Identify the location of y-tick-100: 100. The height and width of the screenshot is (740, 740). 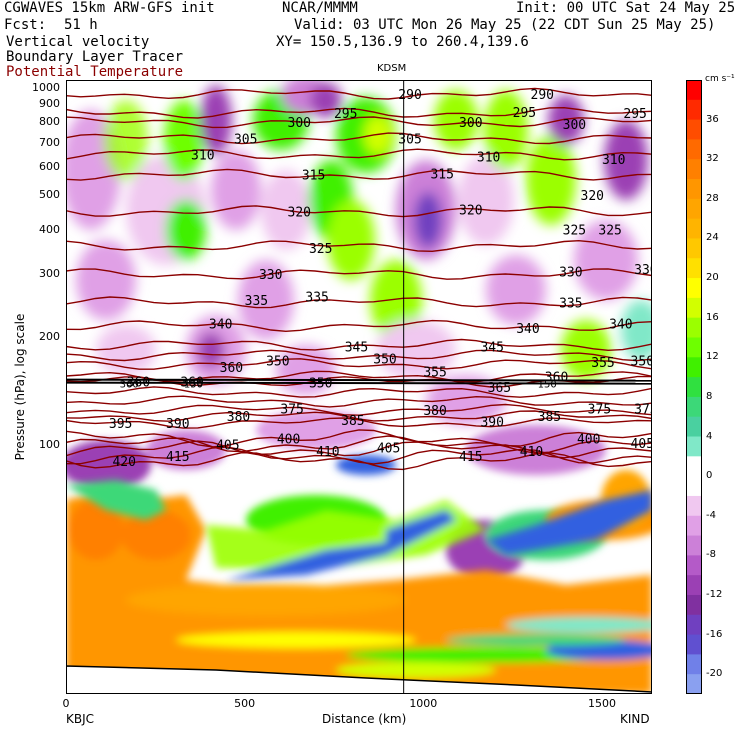
(49, 444).